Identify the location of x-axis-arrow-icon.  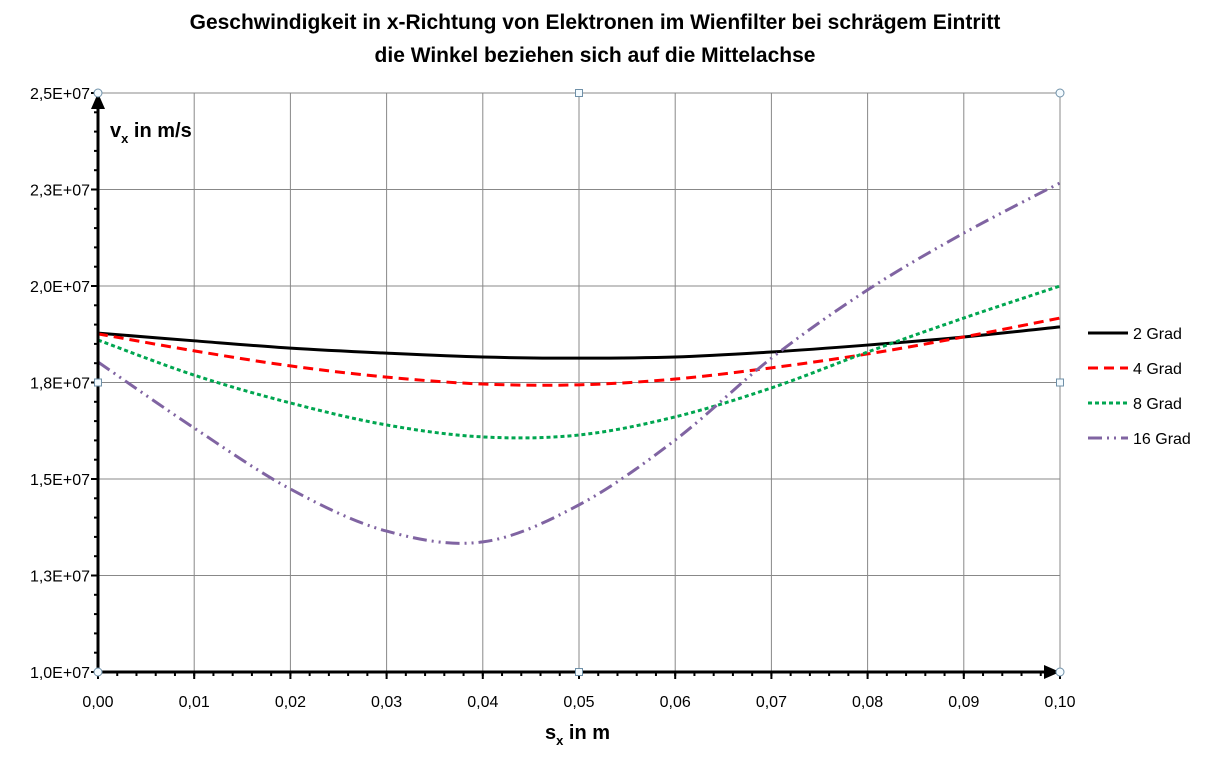
(1052, 672).